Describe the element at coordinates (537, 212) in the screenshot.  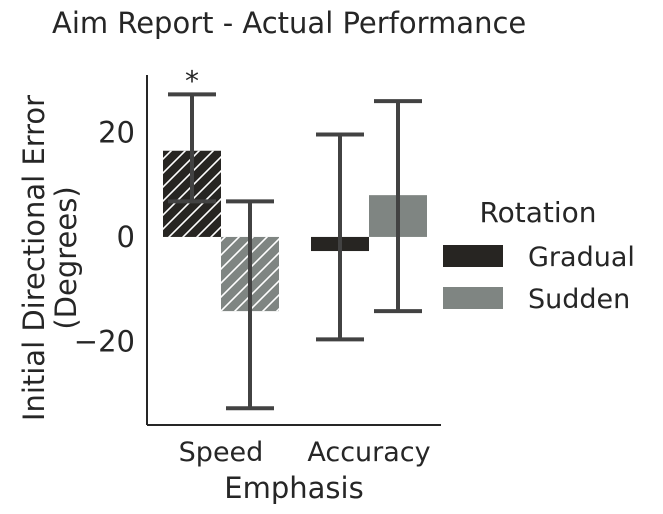
I see `legend-title: Rotation` at that location.